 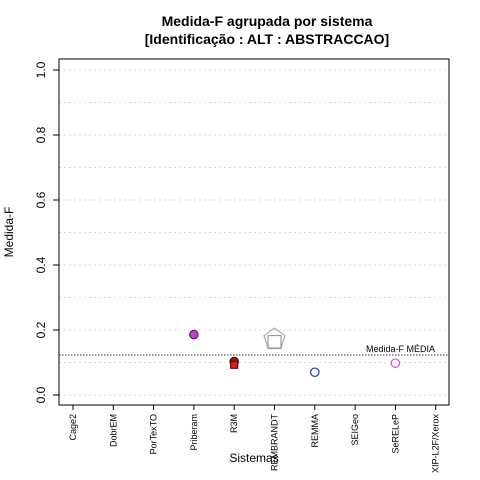 I want to click on x-tick-label: PorTexTO, so click(x=154, y=434).